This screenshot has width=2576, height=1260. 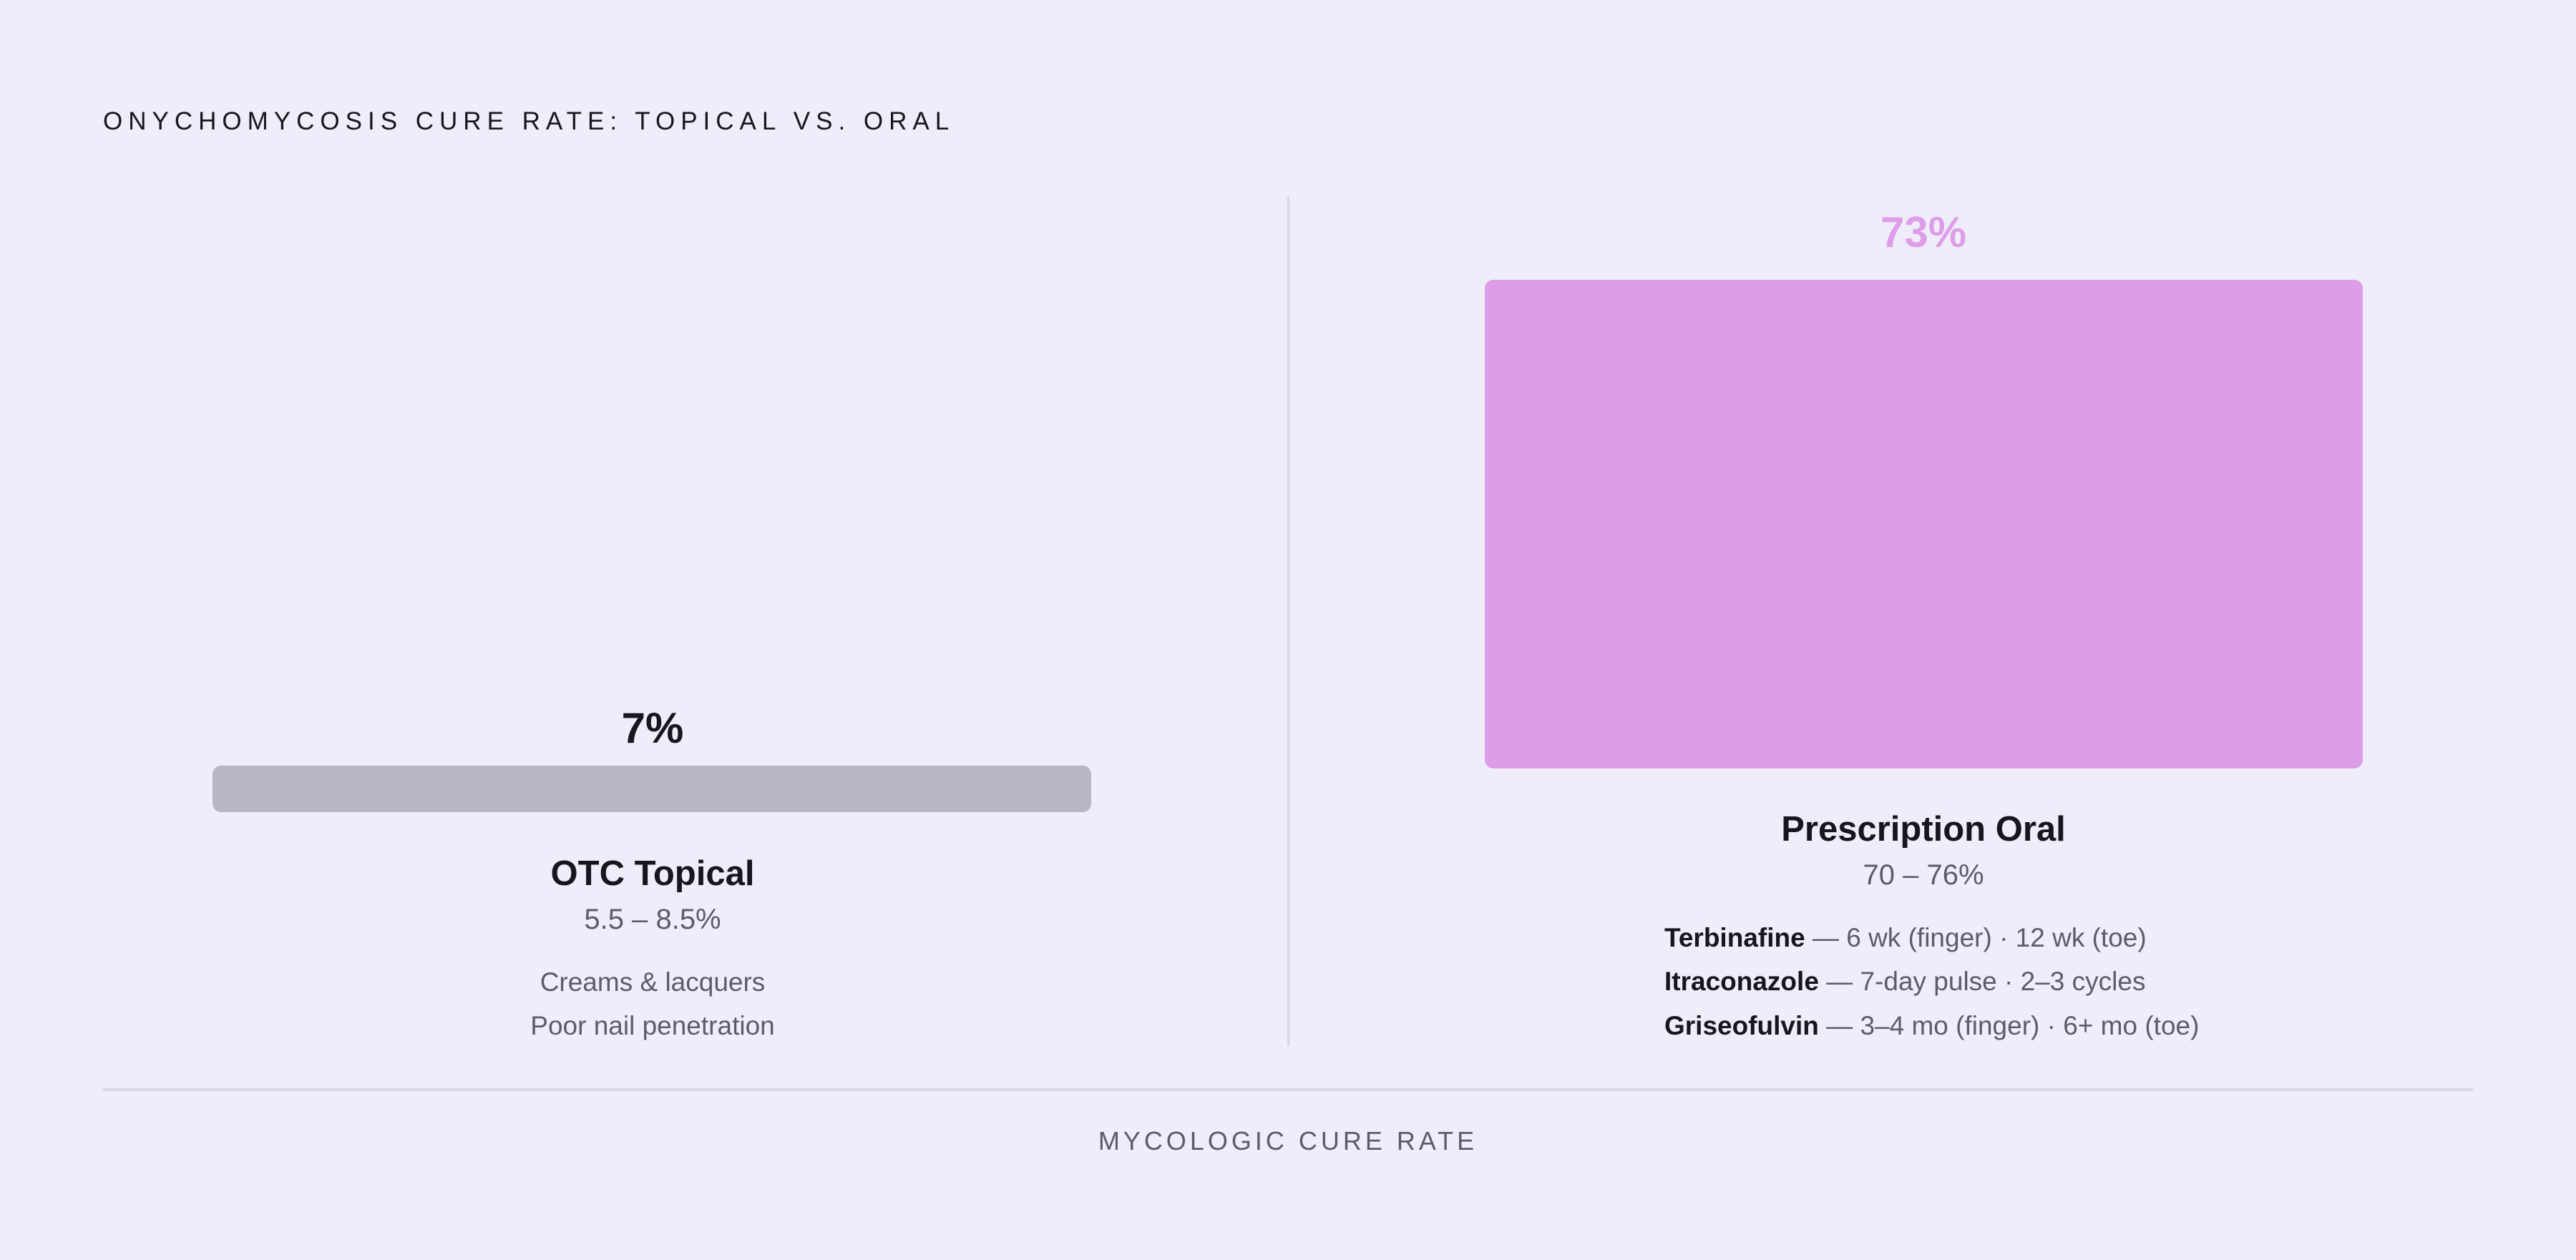 What do you see at coordinates (2009, 1025) in the screenshot?
I see `drug-detail: — 3–4 mo (finger) · 6+ mo (toe)` at bounding box center [2009, 1025].